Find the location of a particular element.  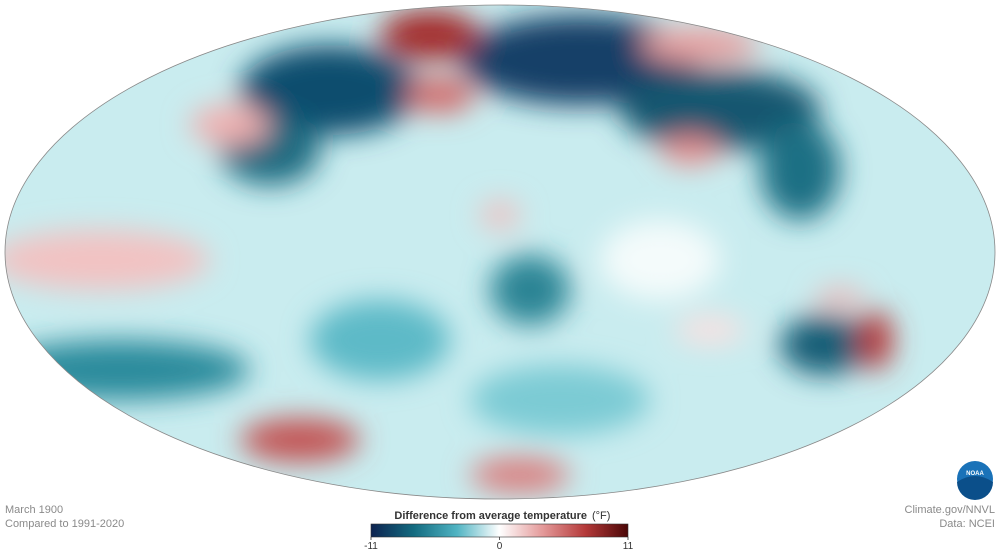

colorbar is located at coordinates (499, 530).